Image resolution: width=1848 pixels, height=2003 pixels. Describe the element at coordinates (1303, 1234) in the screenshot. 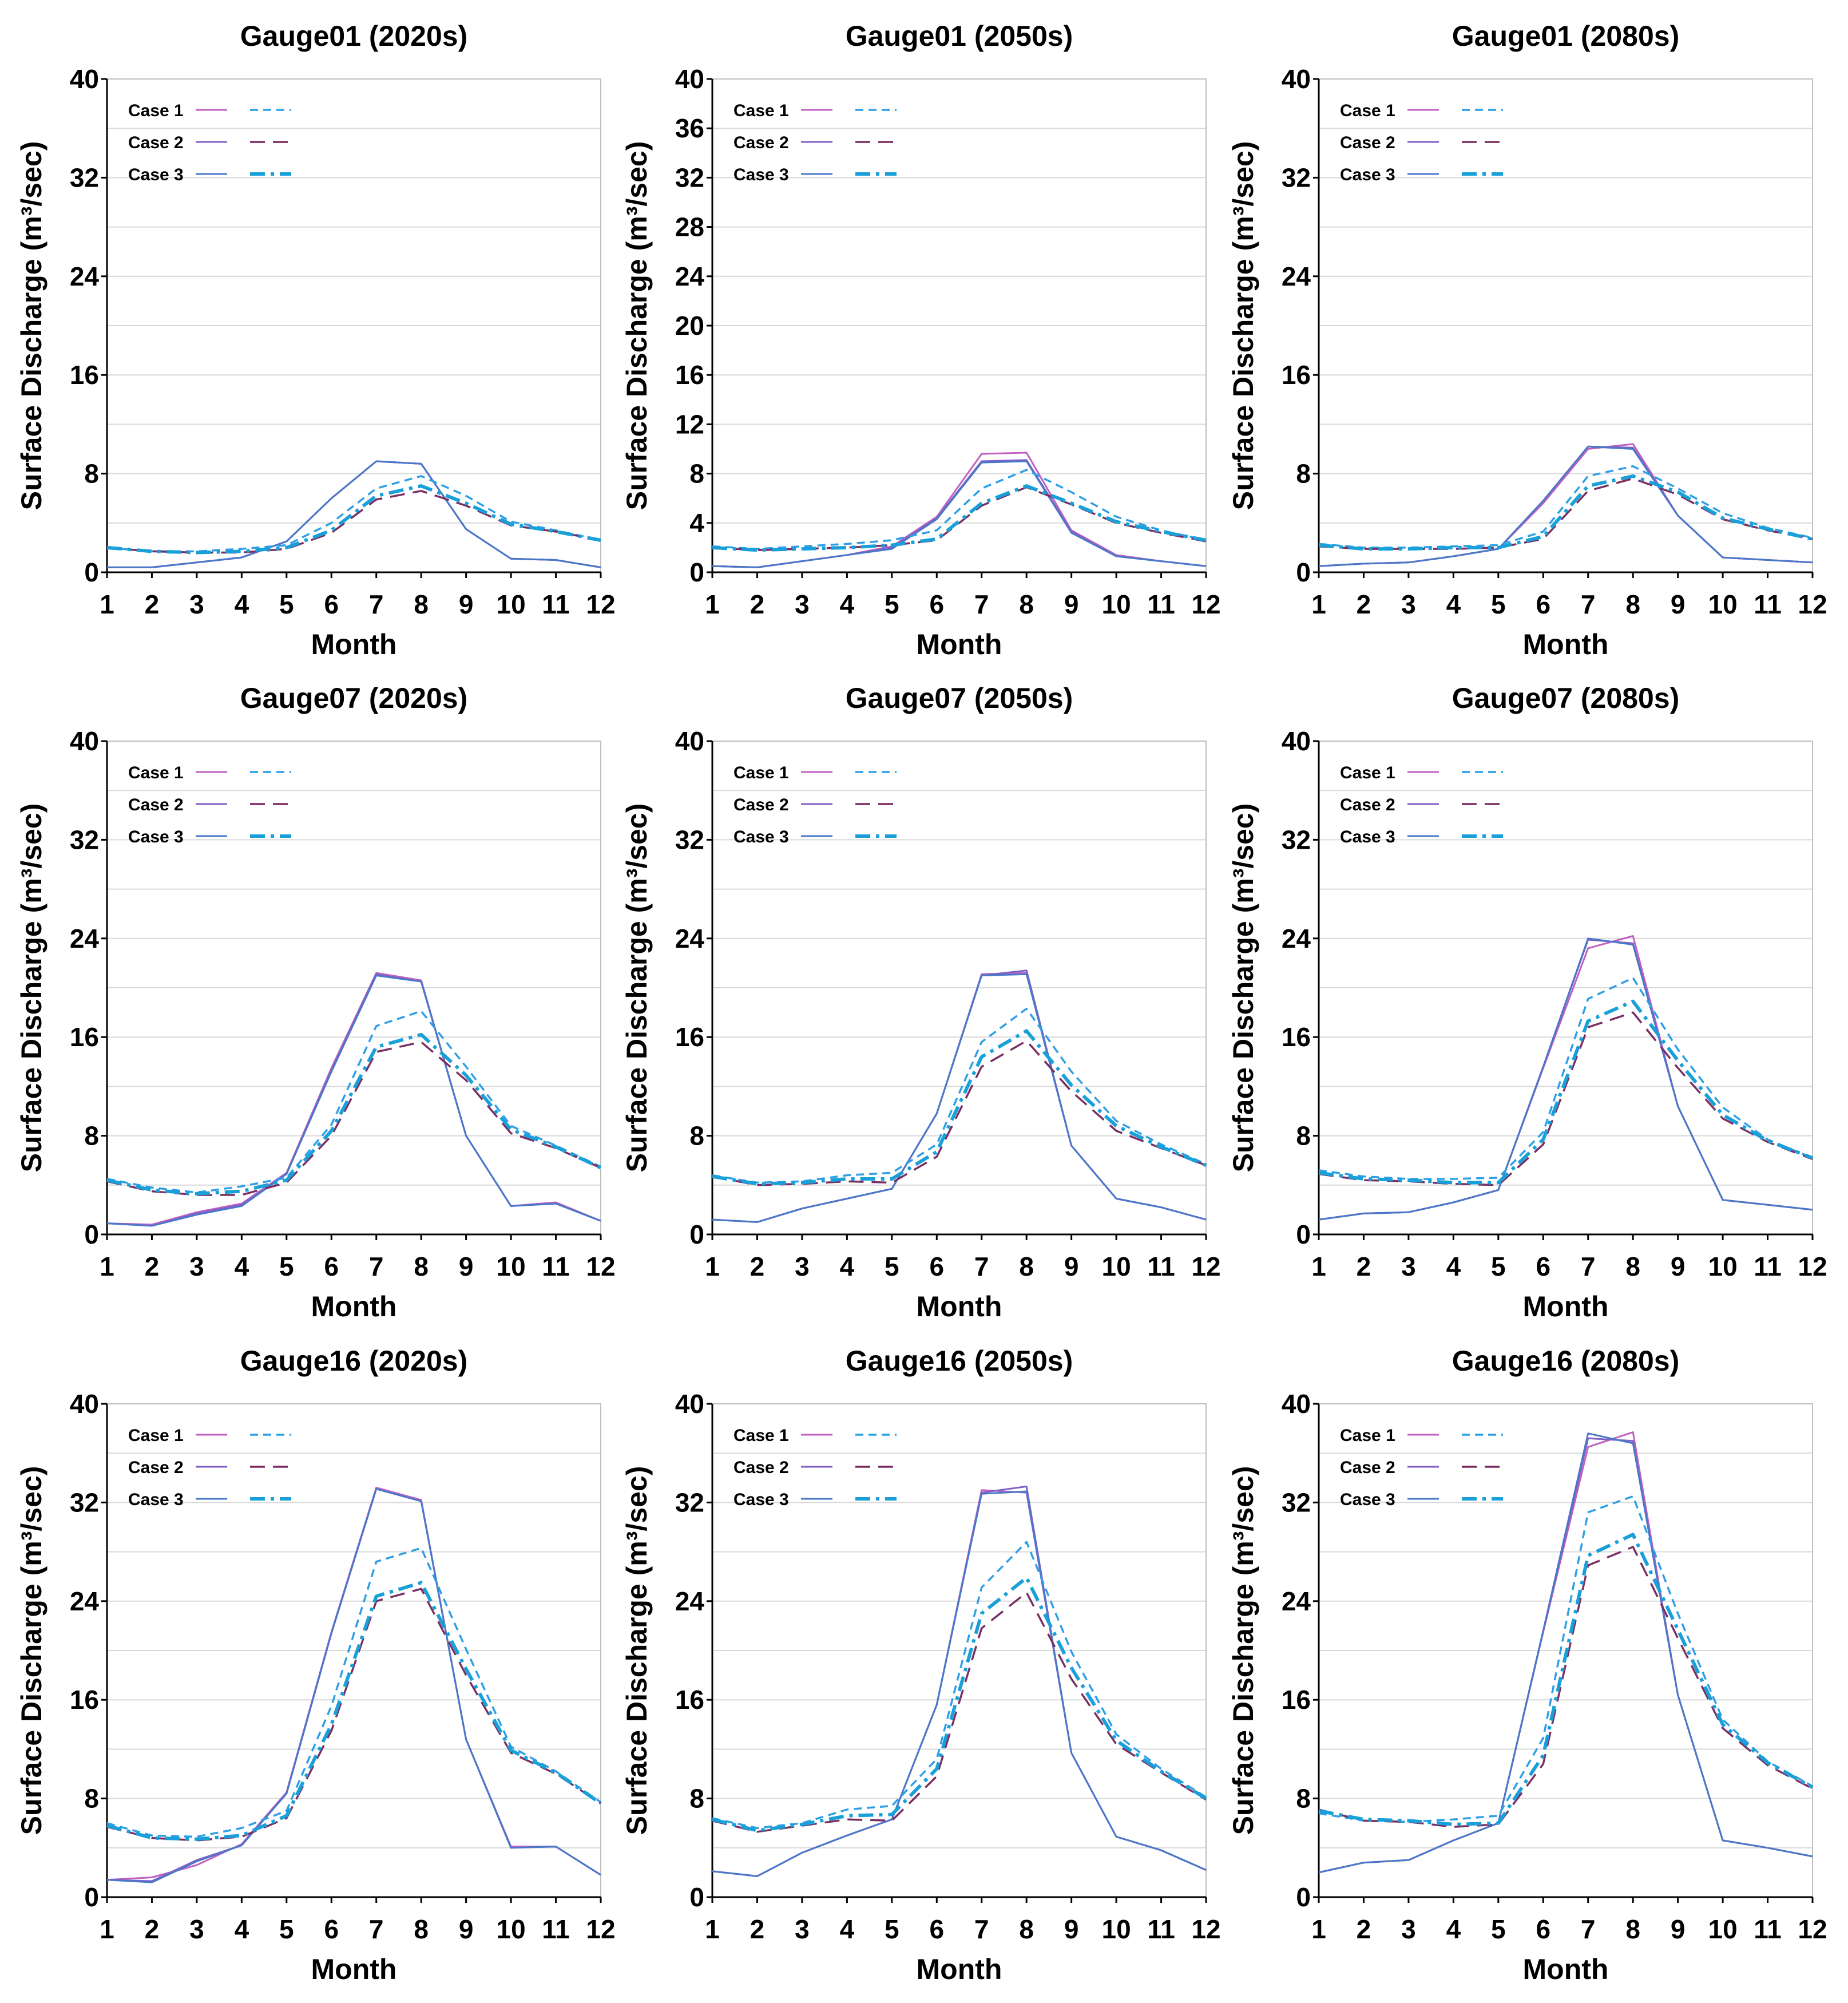

I see `y-tick-label: 0` at that location.